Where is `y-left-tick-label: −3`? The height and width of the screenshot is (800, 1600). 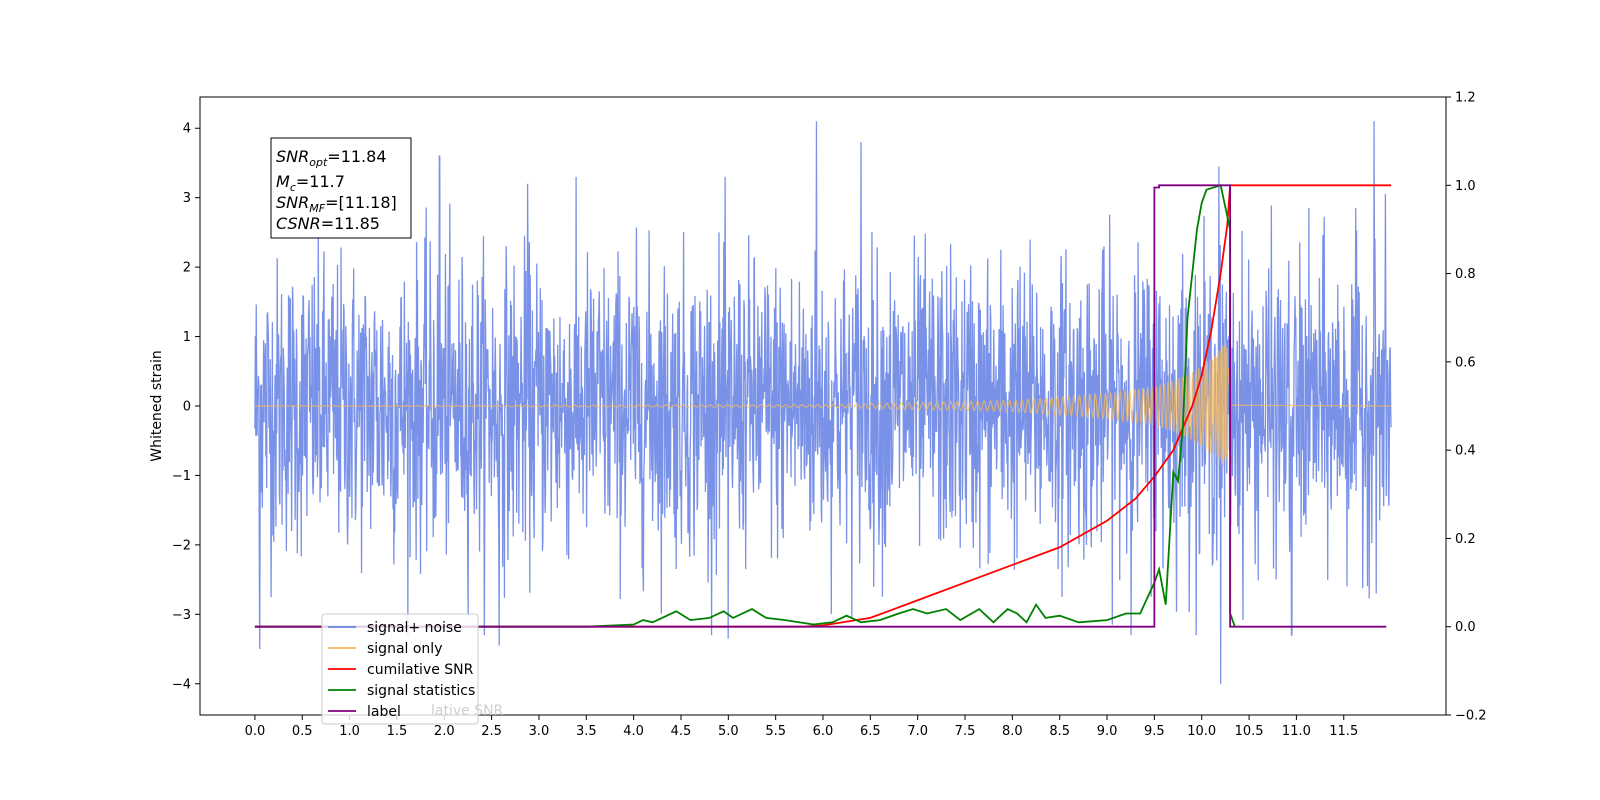 y-left-tick-label: −3 is located at coordinates (181, 615).